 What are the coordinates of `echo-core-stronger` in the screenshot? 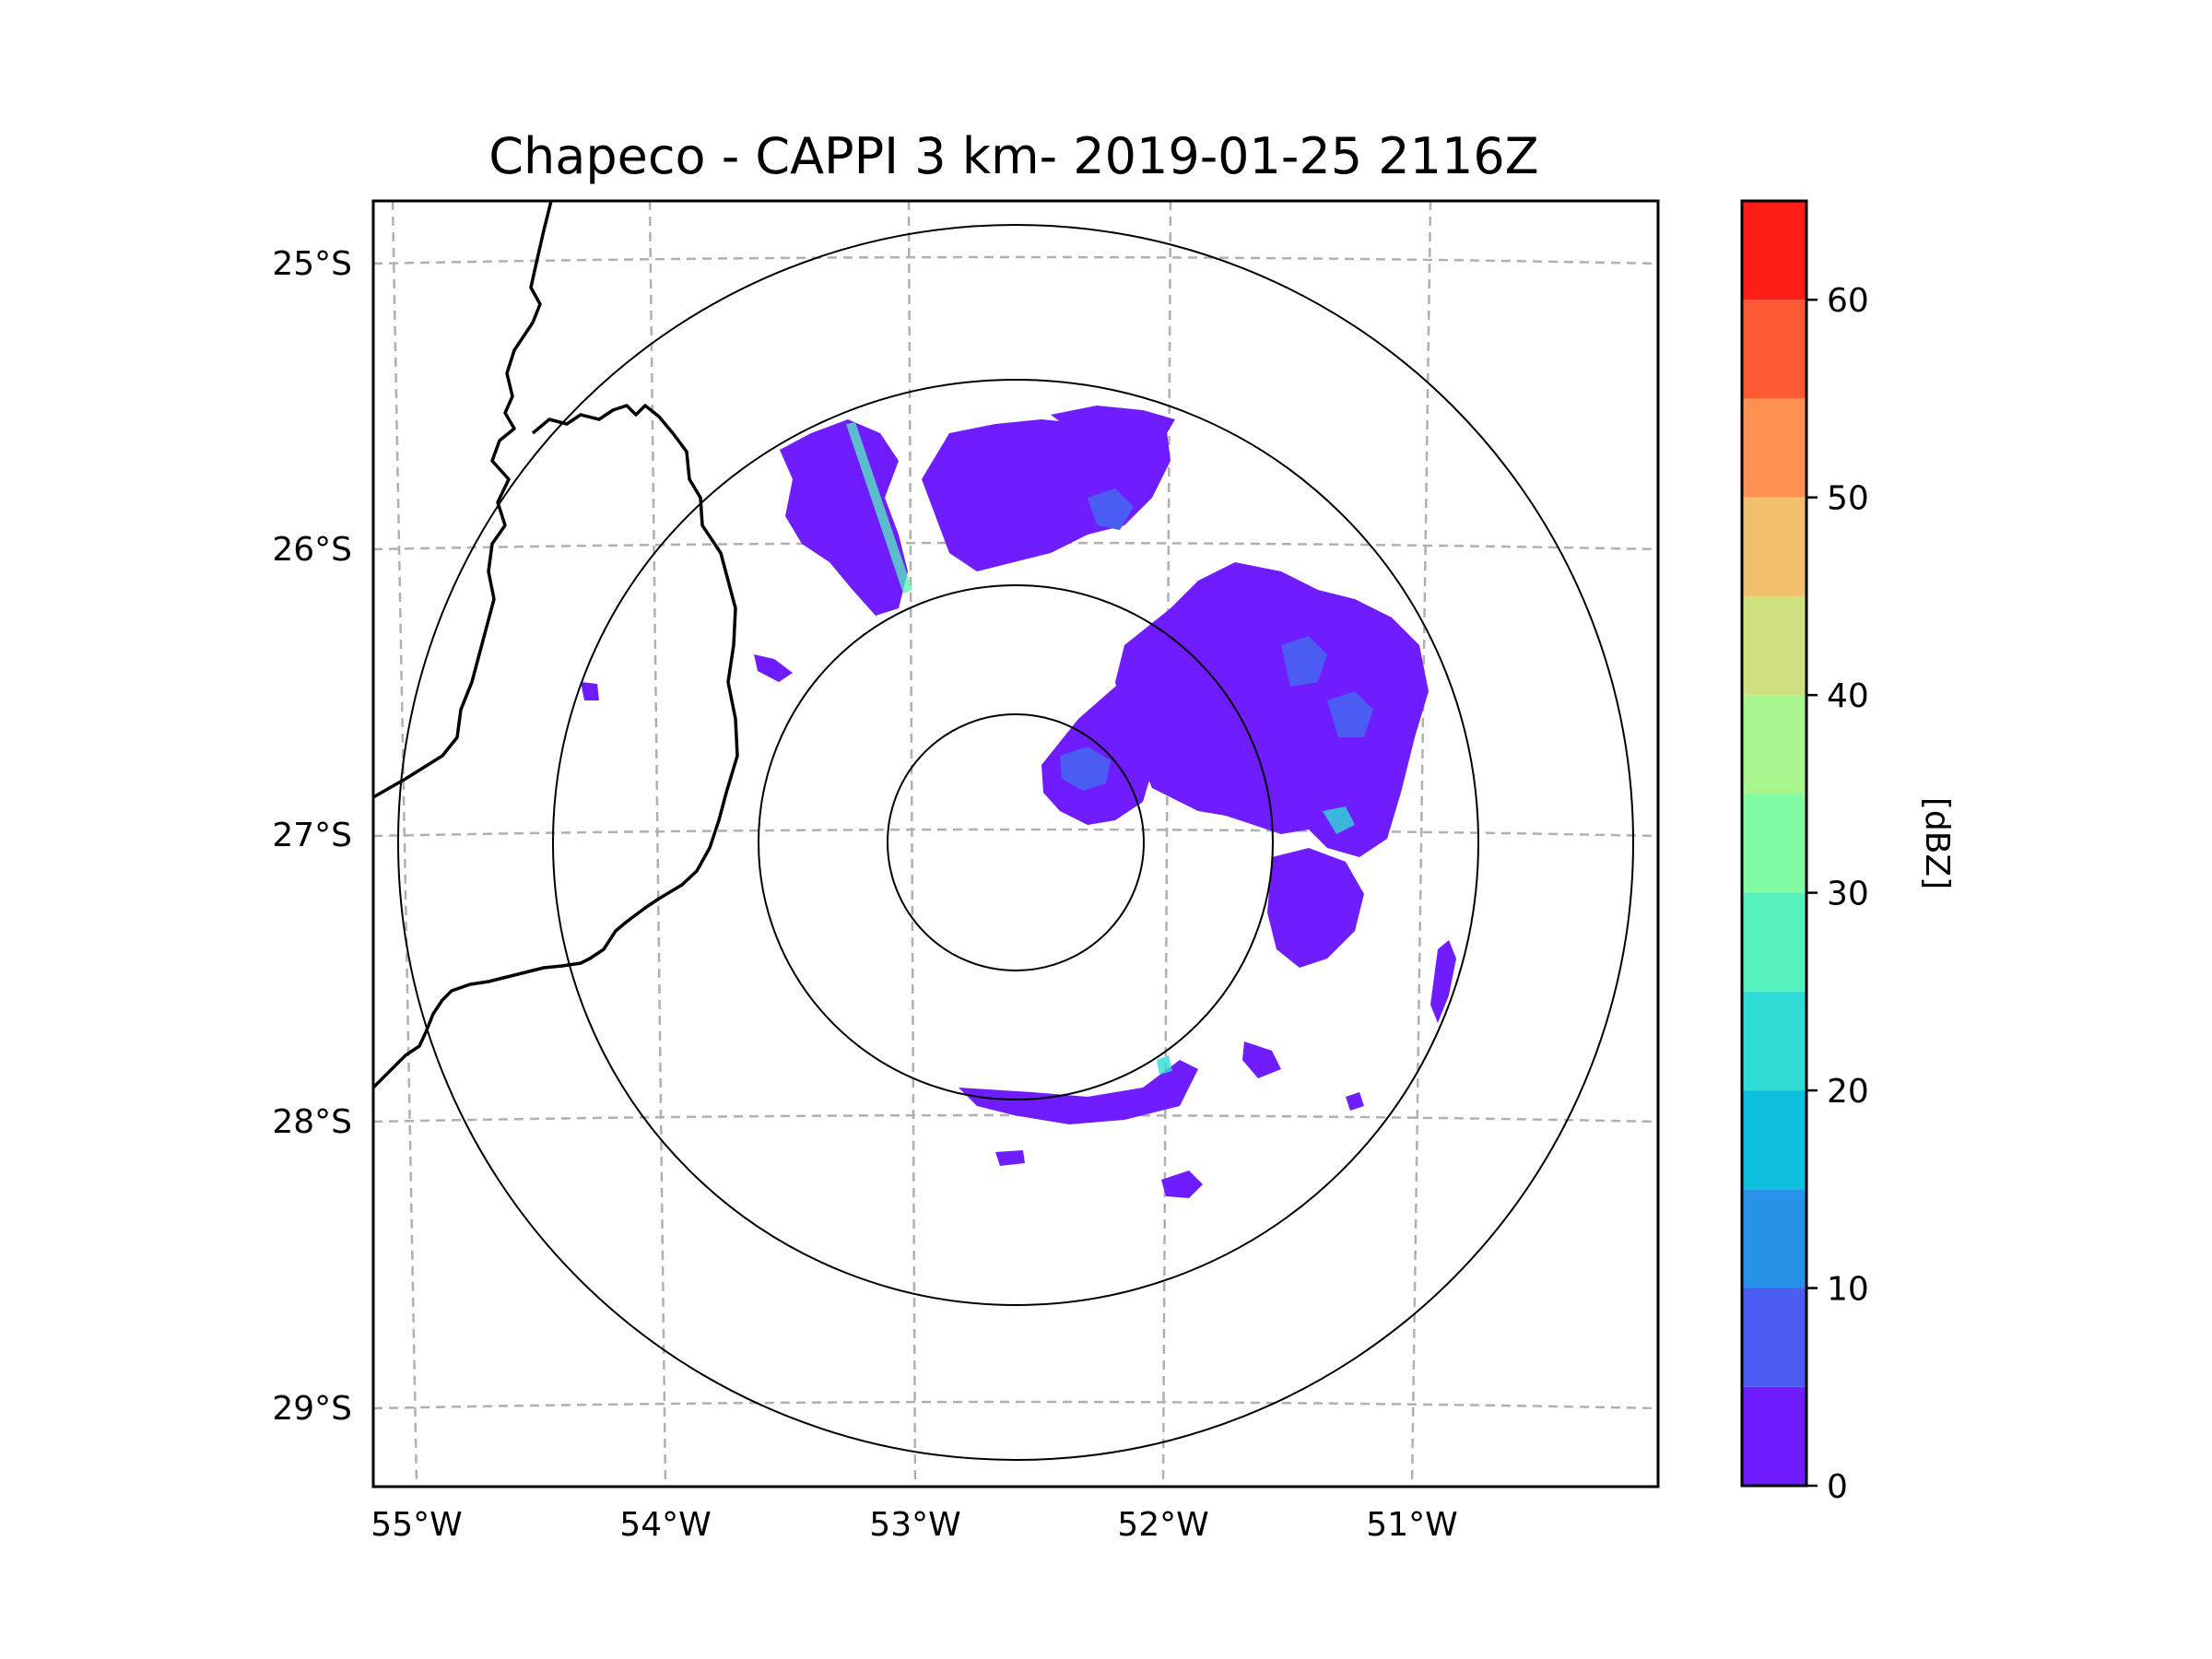 It's located at (1216, 639).